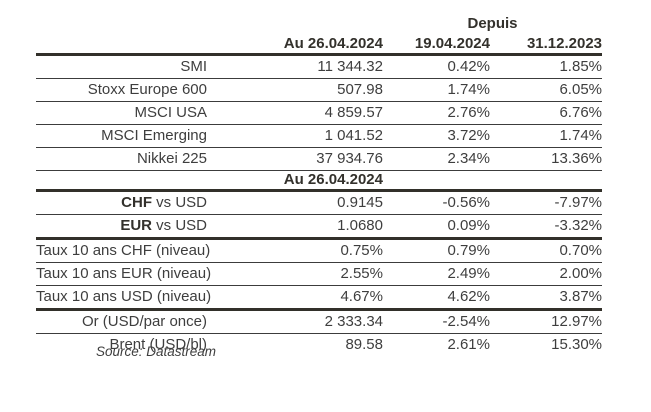 This screenshot has height=412, width=651. What do you see at coordinates (436, 113) in the screenshot?
I see `row-since-week: 2.76%` at bounding box center [436, 113].